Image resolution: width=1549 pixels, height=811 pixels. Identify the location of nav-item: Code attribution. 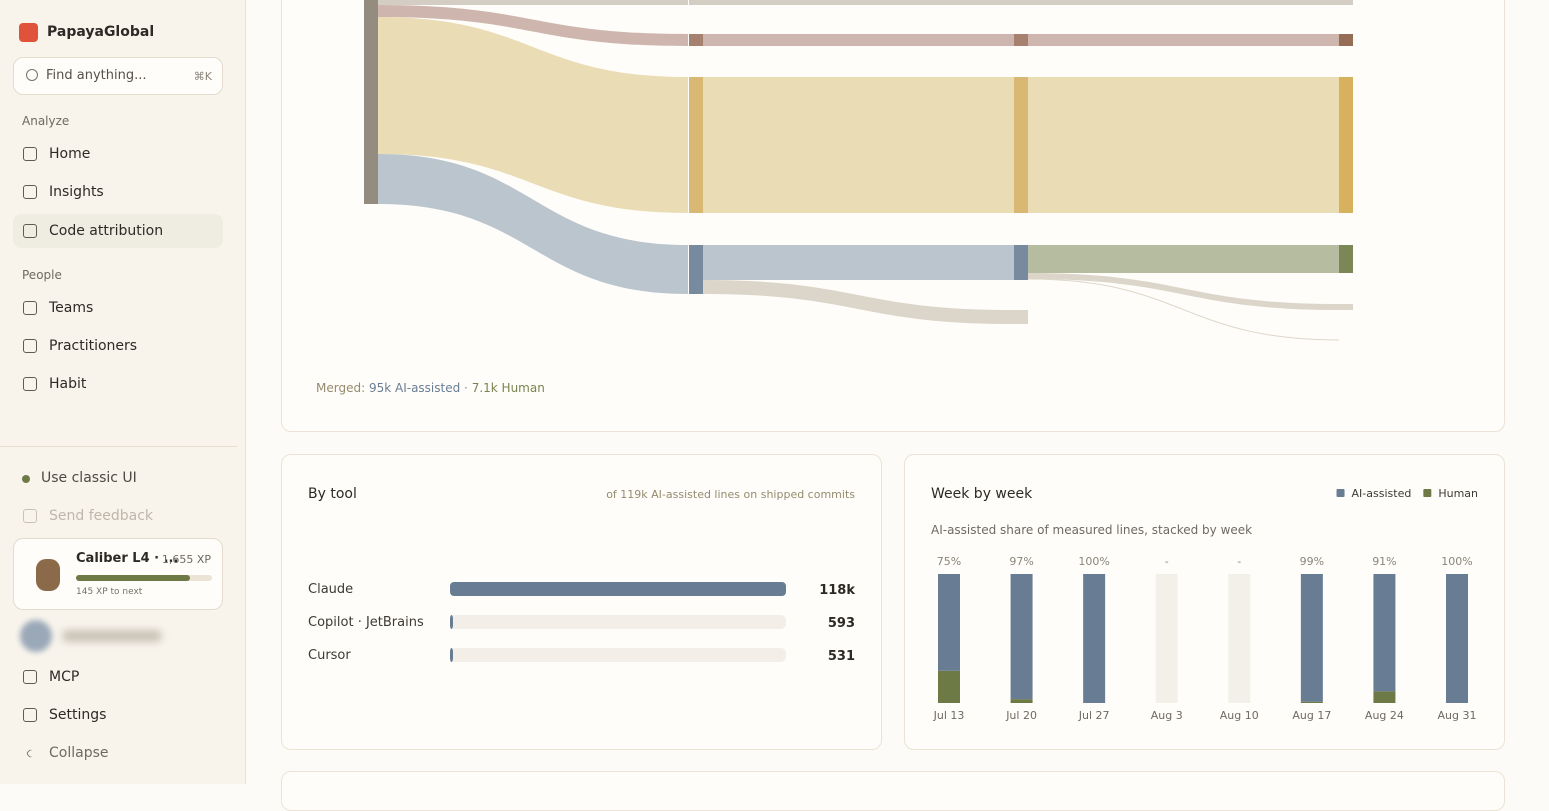
(118, 231).